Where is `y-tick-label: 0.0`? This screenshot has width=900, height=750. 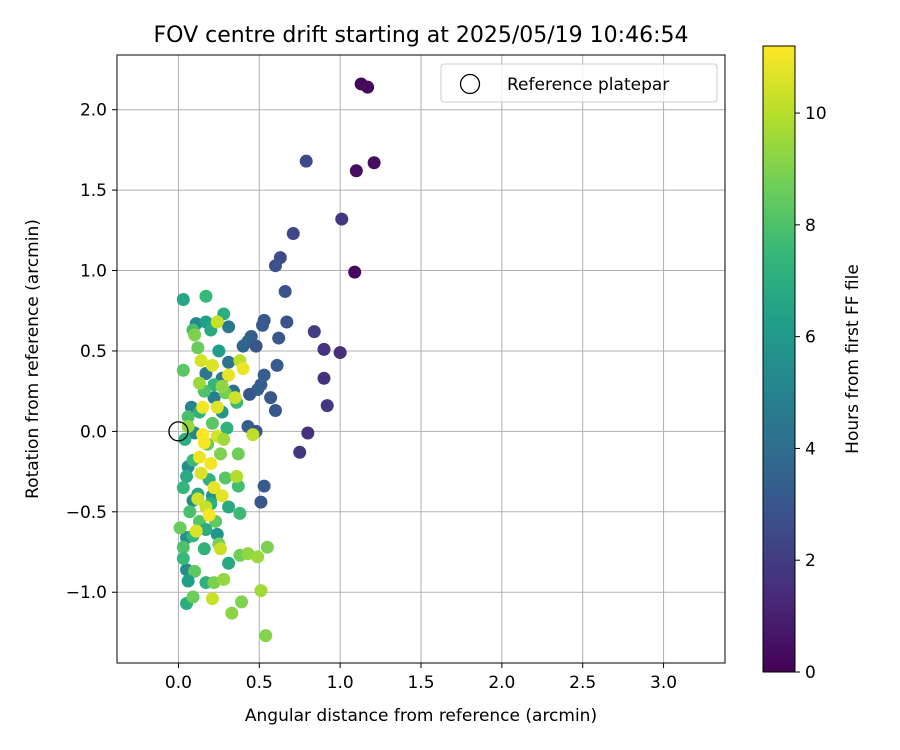
y-tick-label: 0.0 is located at coordinates (93, 432).